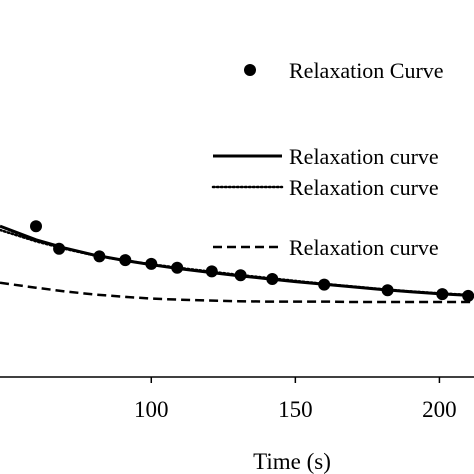 The width and height of the screenshot is (474, 474). I want to click on legend-label: Relaxation Curve, so click(366, 70).